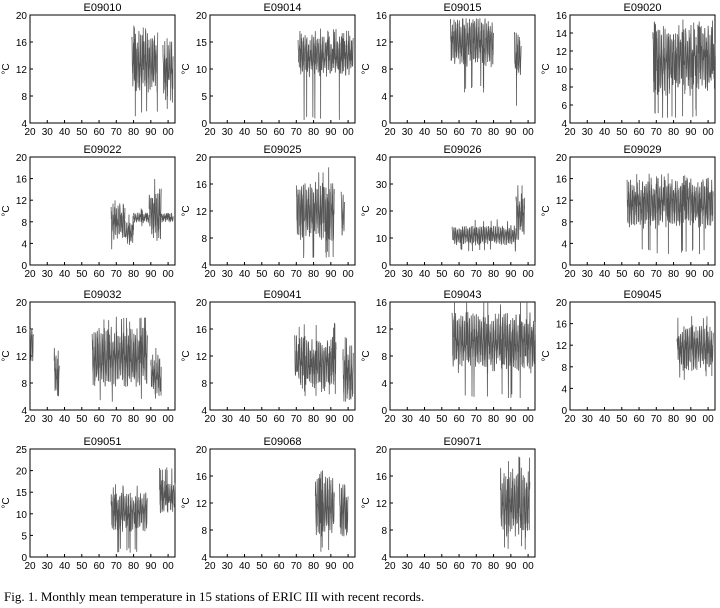  What do you see at coordinates (202, 70) in the screenshot?
I see `y-tick-label: 10` at bounding box center [202, 70].